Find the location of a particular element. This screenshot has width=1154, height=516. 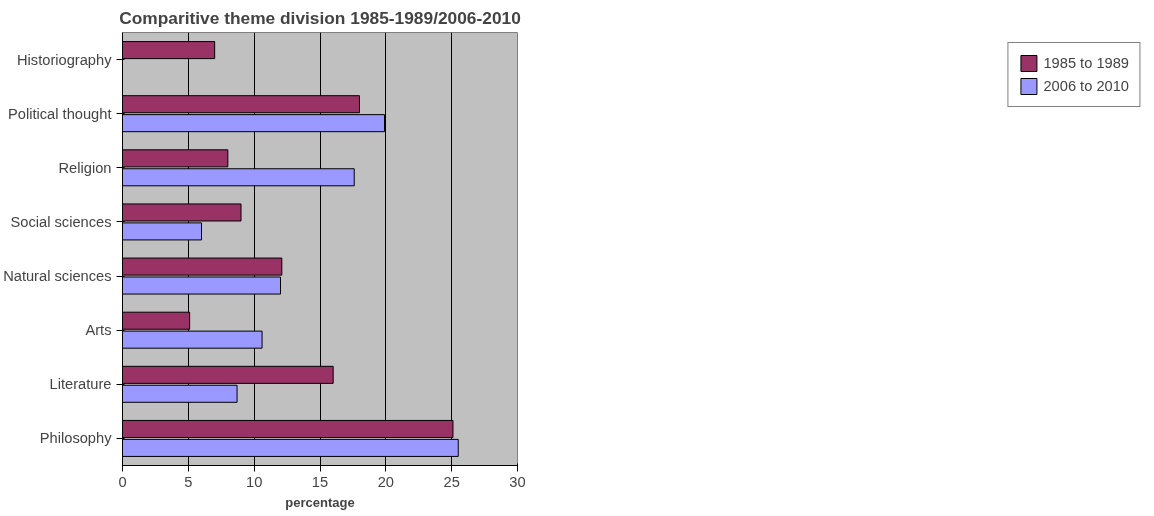

y-tick-label: Social sciences is located at coordinates (61, 221).